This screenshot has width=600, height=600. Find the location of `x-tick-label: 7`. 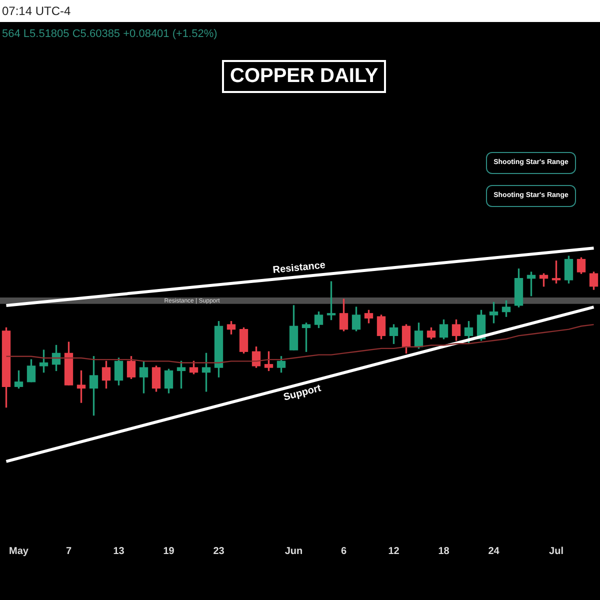

x-tick-label: 7 is located at coordinates (69, 551).